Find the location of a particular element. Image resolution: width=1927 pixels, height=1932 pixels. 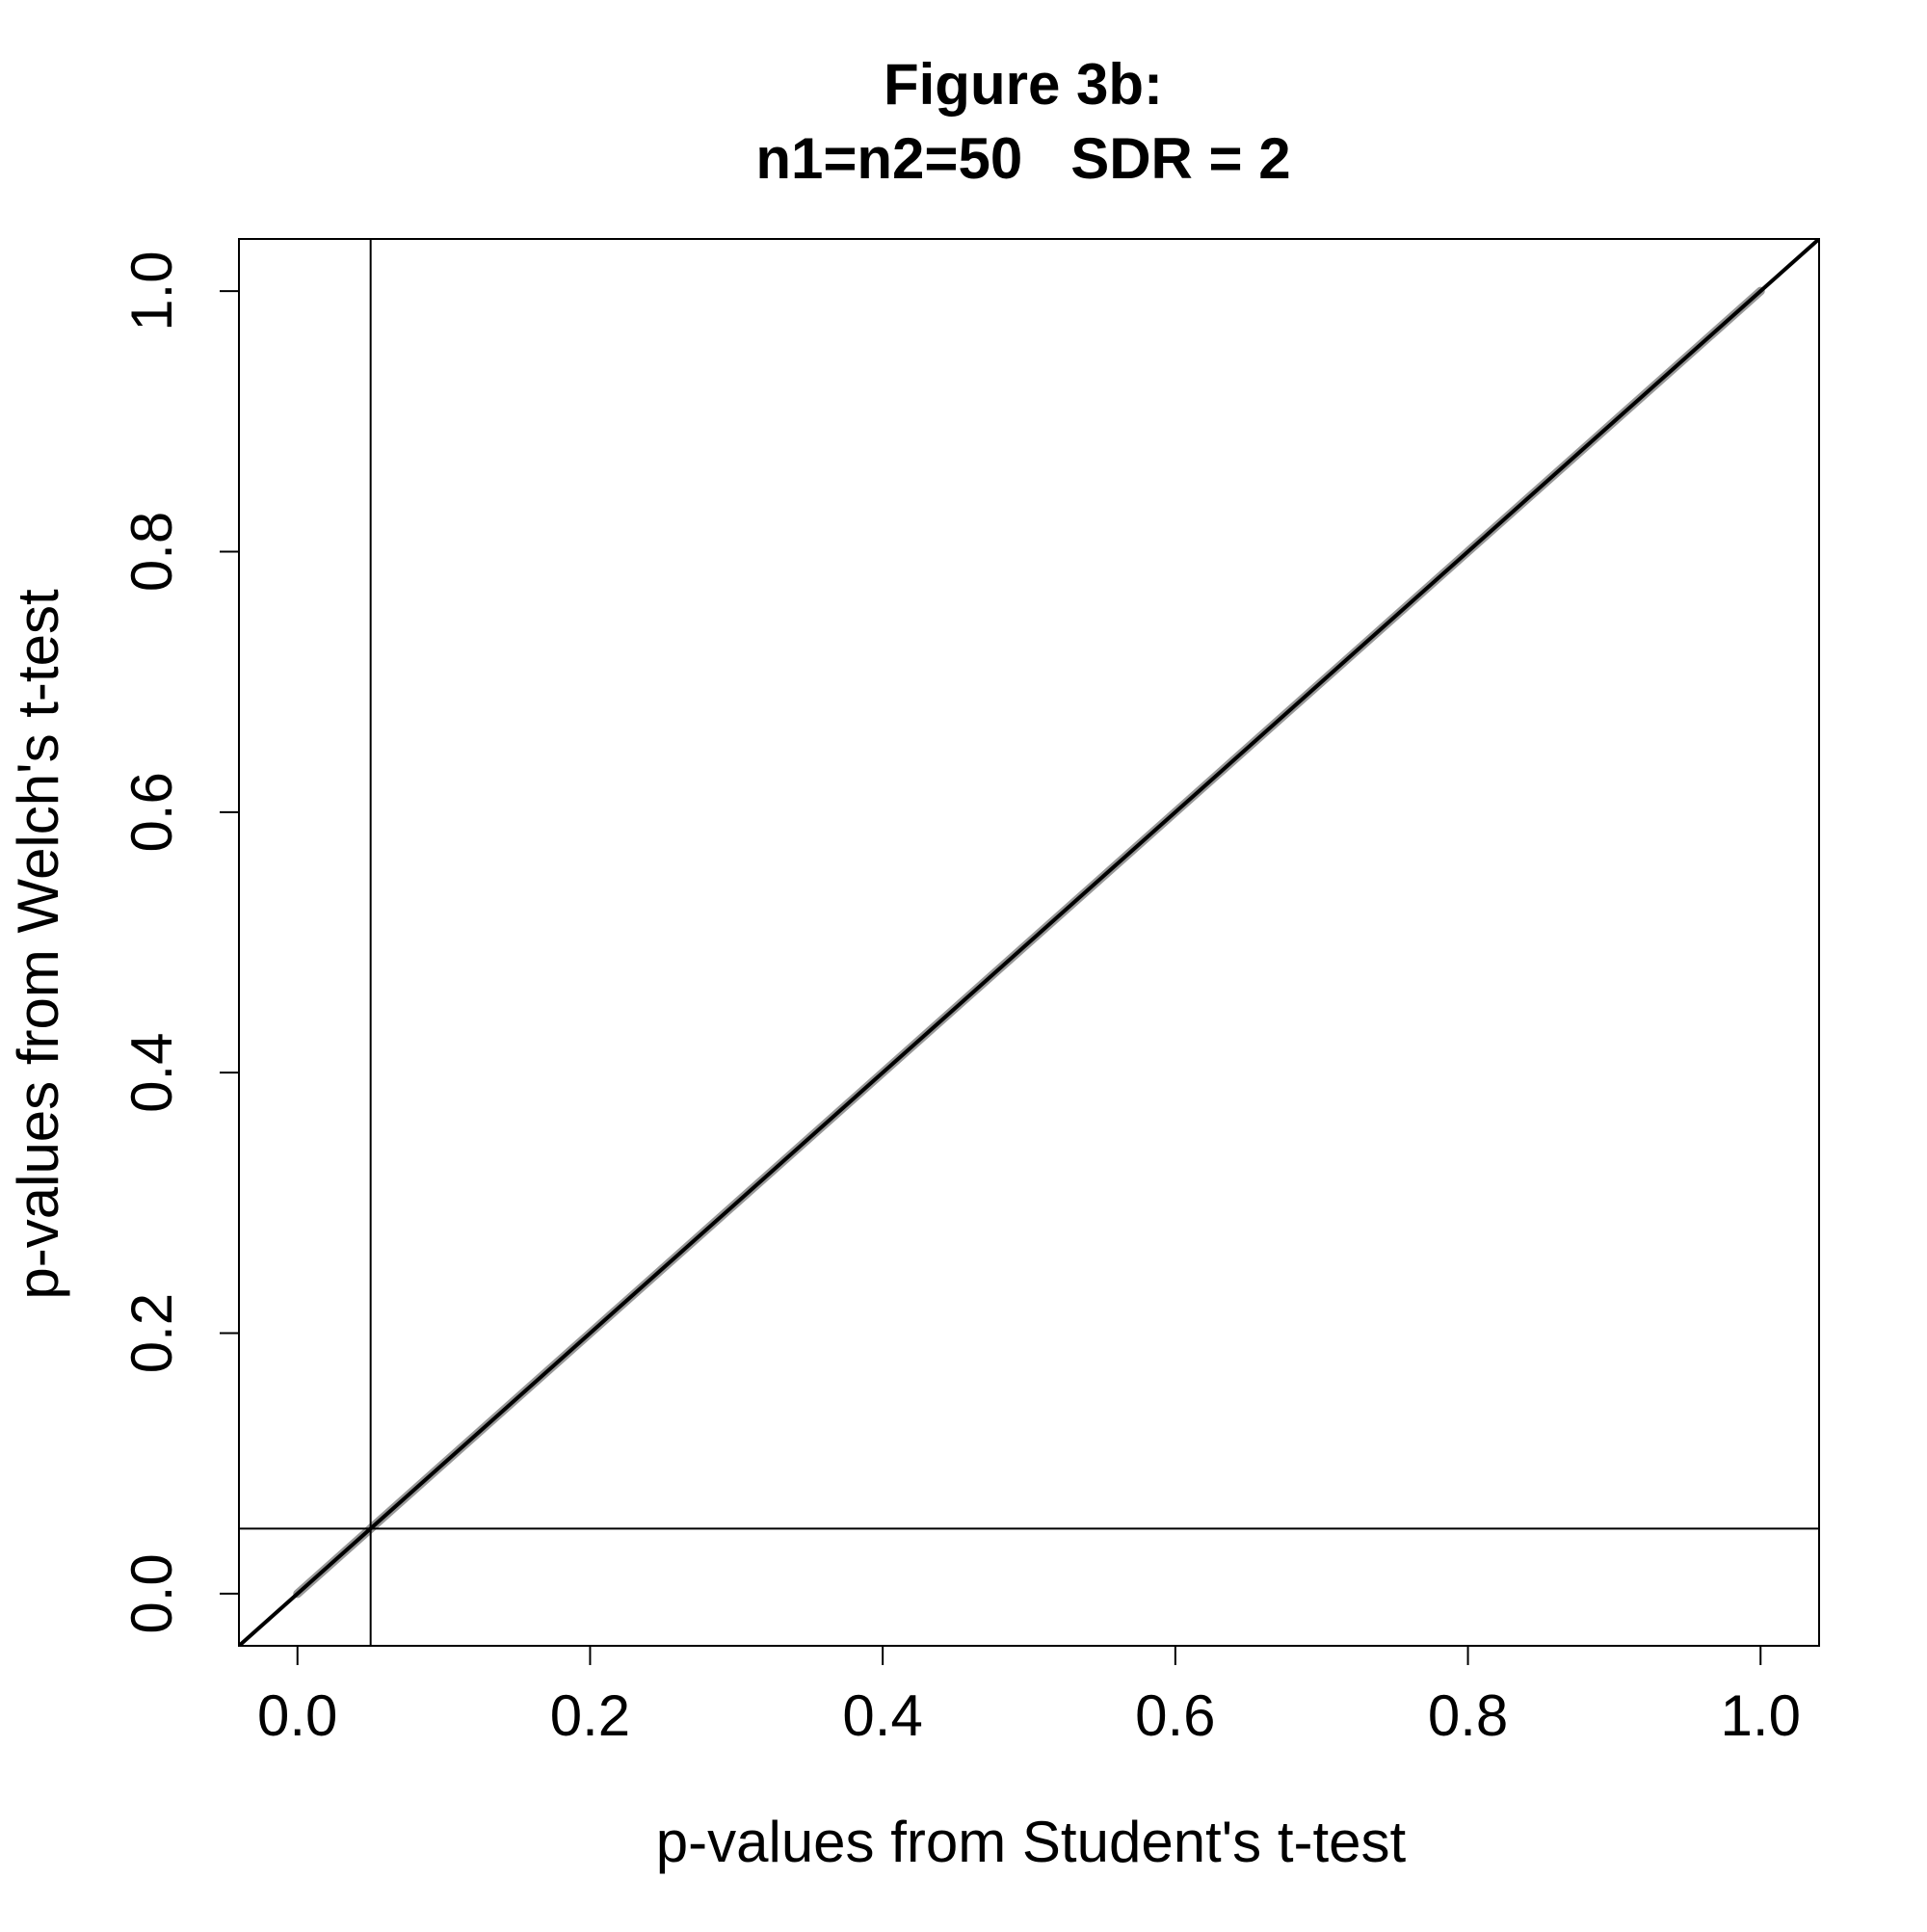

x-tick-label: 0.6 is located at coordinates (1175, 1715).